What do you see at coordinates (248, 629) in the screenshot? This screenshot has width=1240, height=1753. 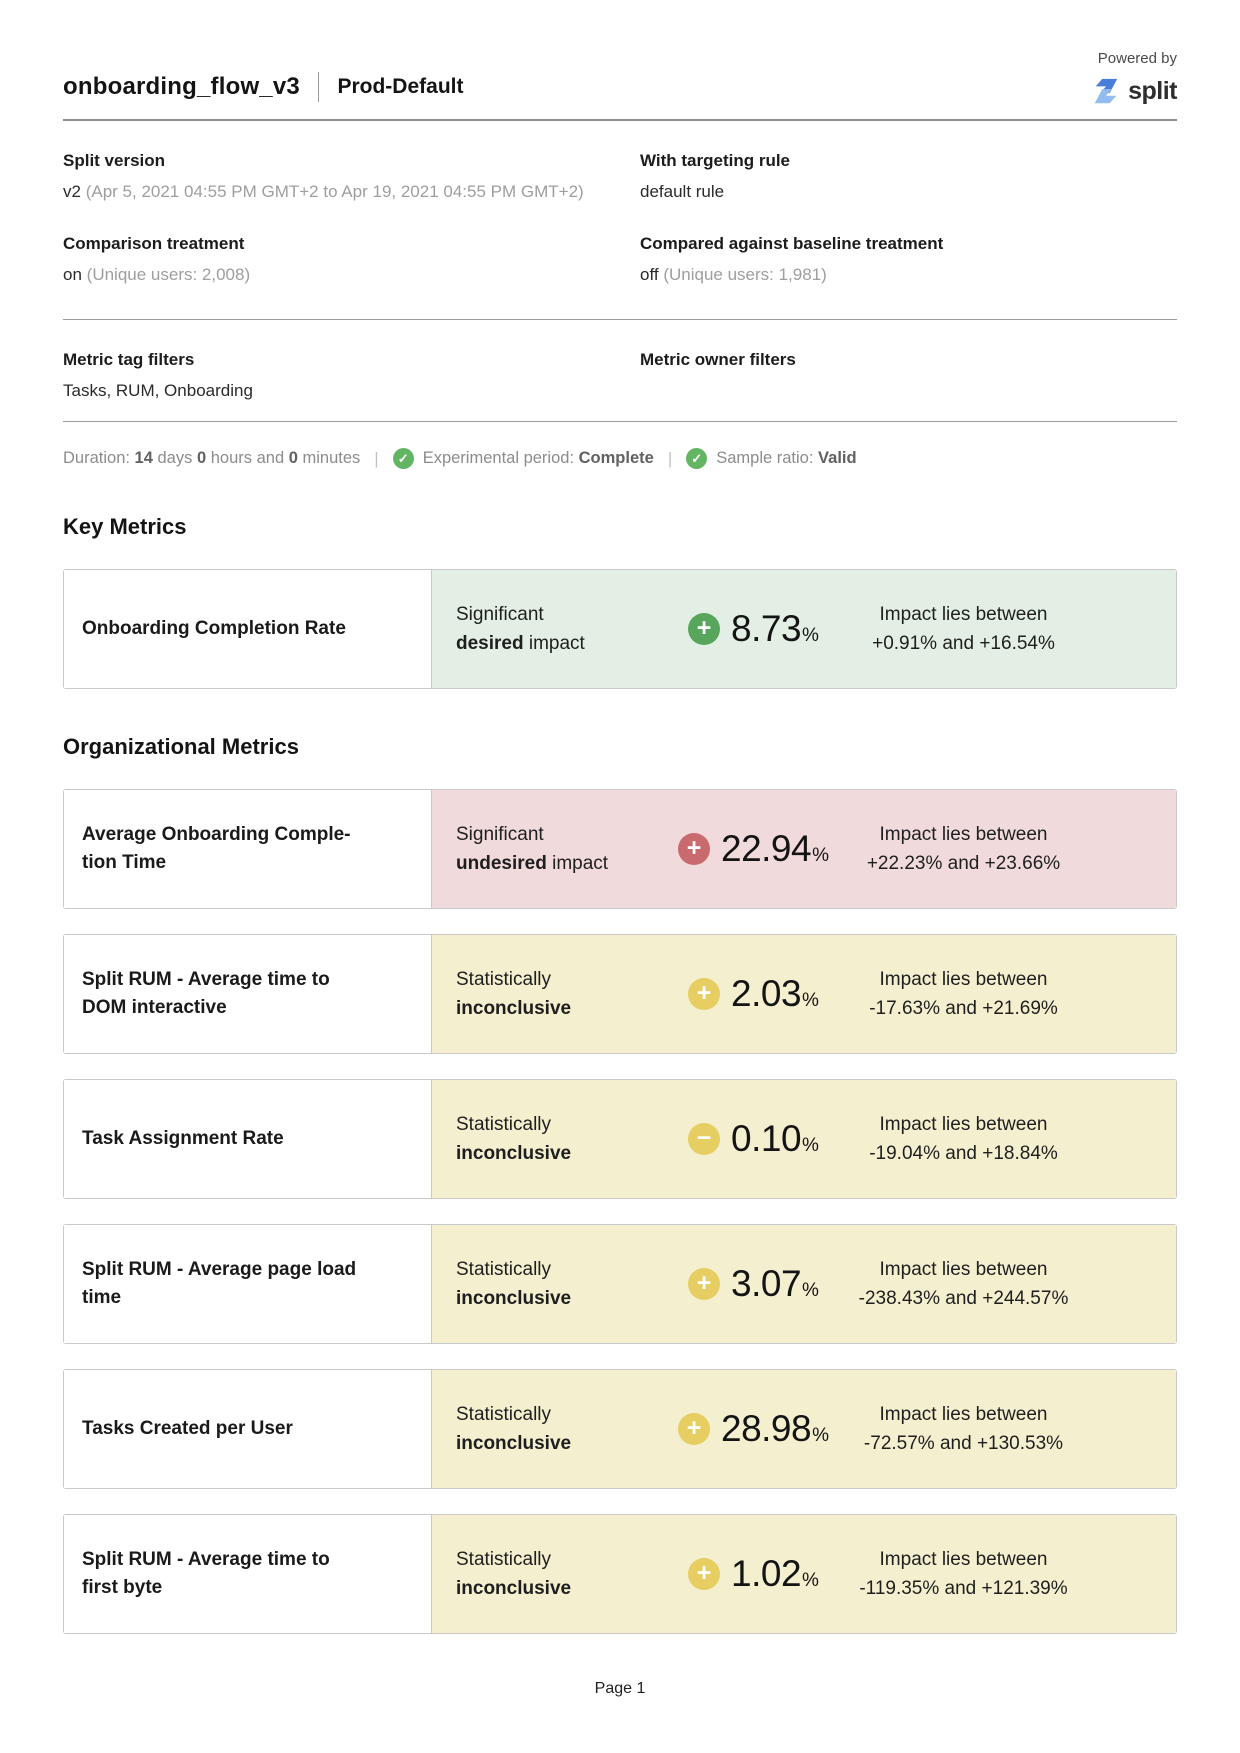 I see `metric-name: Onboarding Completion Rate` at bounding box center [248, 629].